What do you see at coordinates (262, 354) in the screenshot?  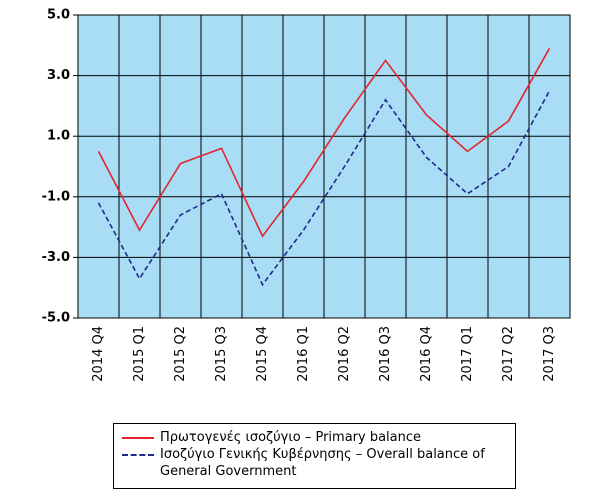 I see `x-tick-label: 2015 Q4` at bounding box center [262, 354].